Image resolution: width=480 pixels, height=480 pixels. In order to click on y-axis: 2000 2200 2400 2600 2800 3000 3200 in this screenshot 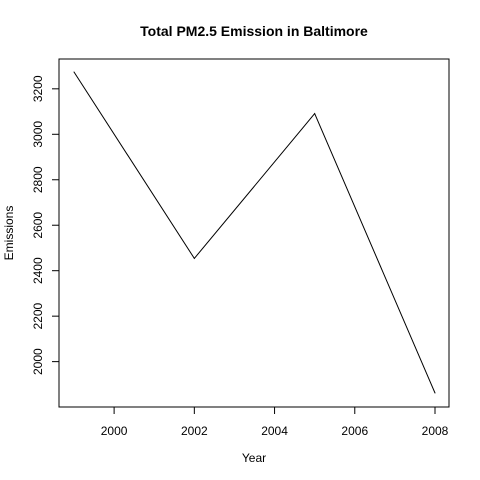, I will do `click(45, 225)`.